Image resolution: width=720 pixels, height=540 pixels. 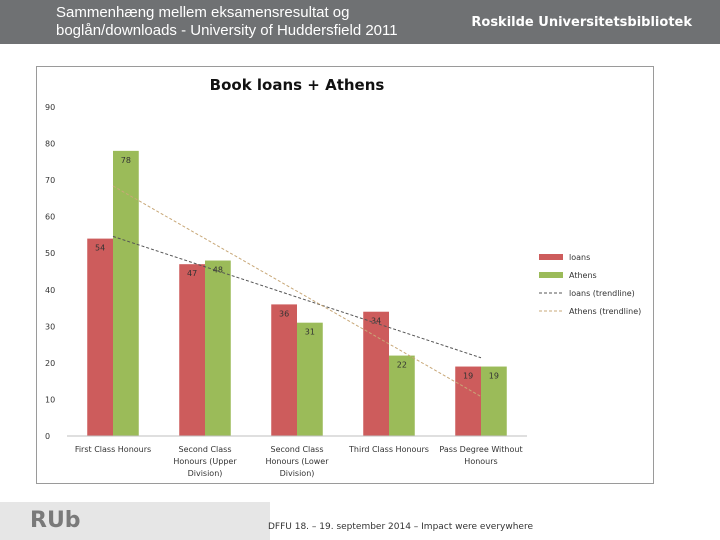 I want to click on y-tick-label: 70, so click(x=50, y=180).